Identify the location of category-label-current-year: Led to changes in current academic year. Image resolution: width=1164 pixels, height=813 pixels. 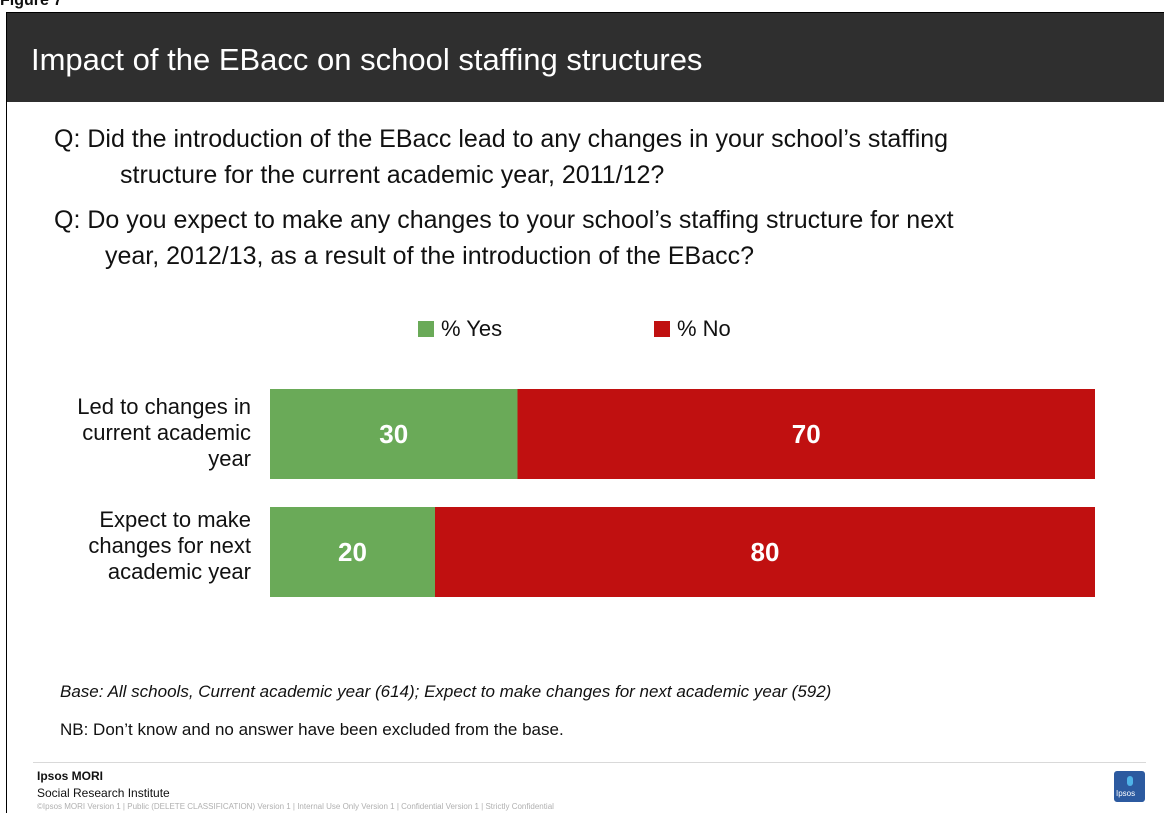
(164, 433).